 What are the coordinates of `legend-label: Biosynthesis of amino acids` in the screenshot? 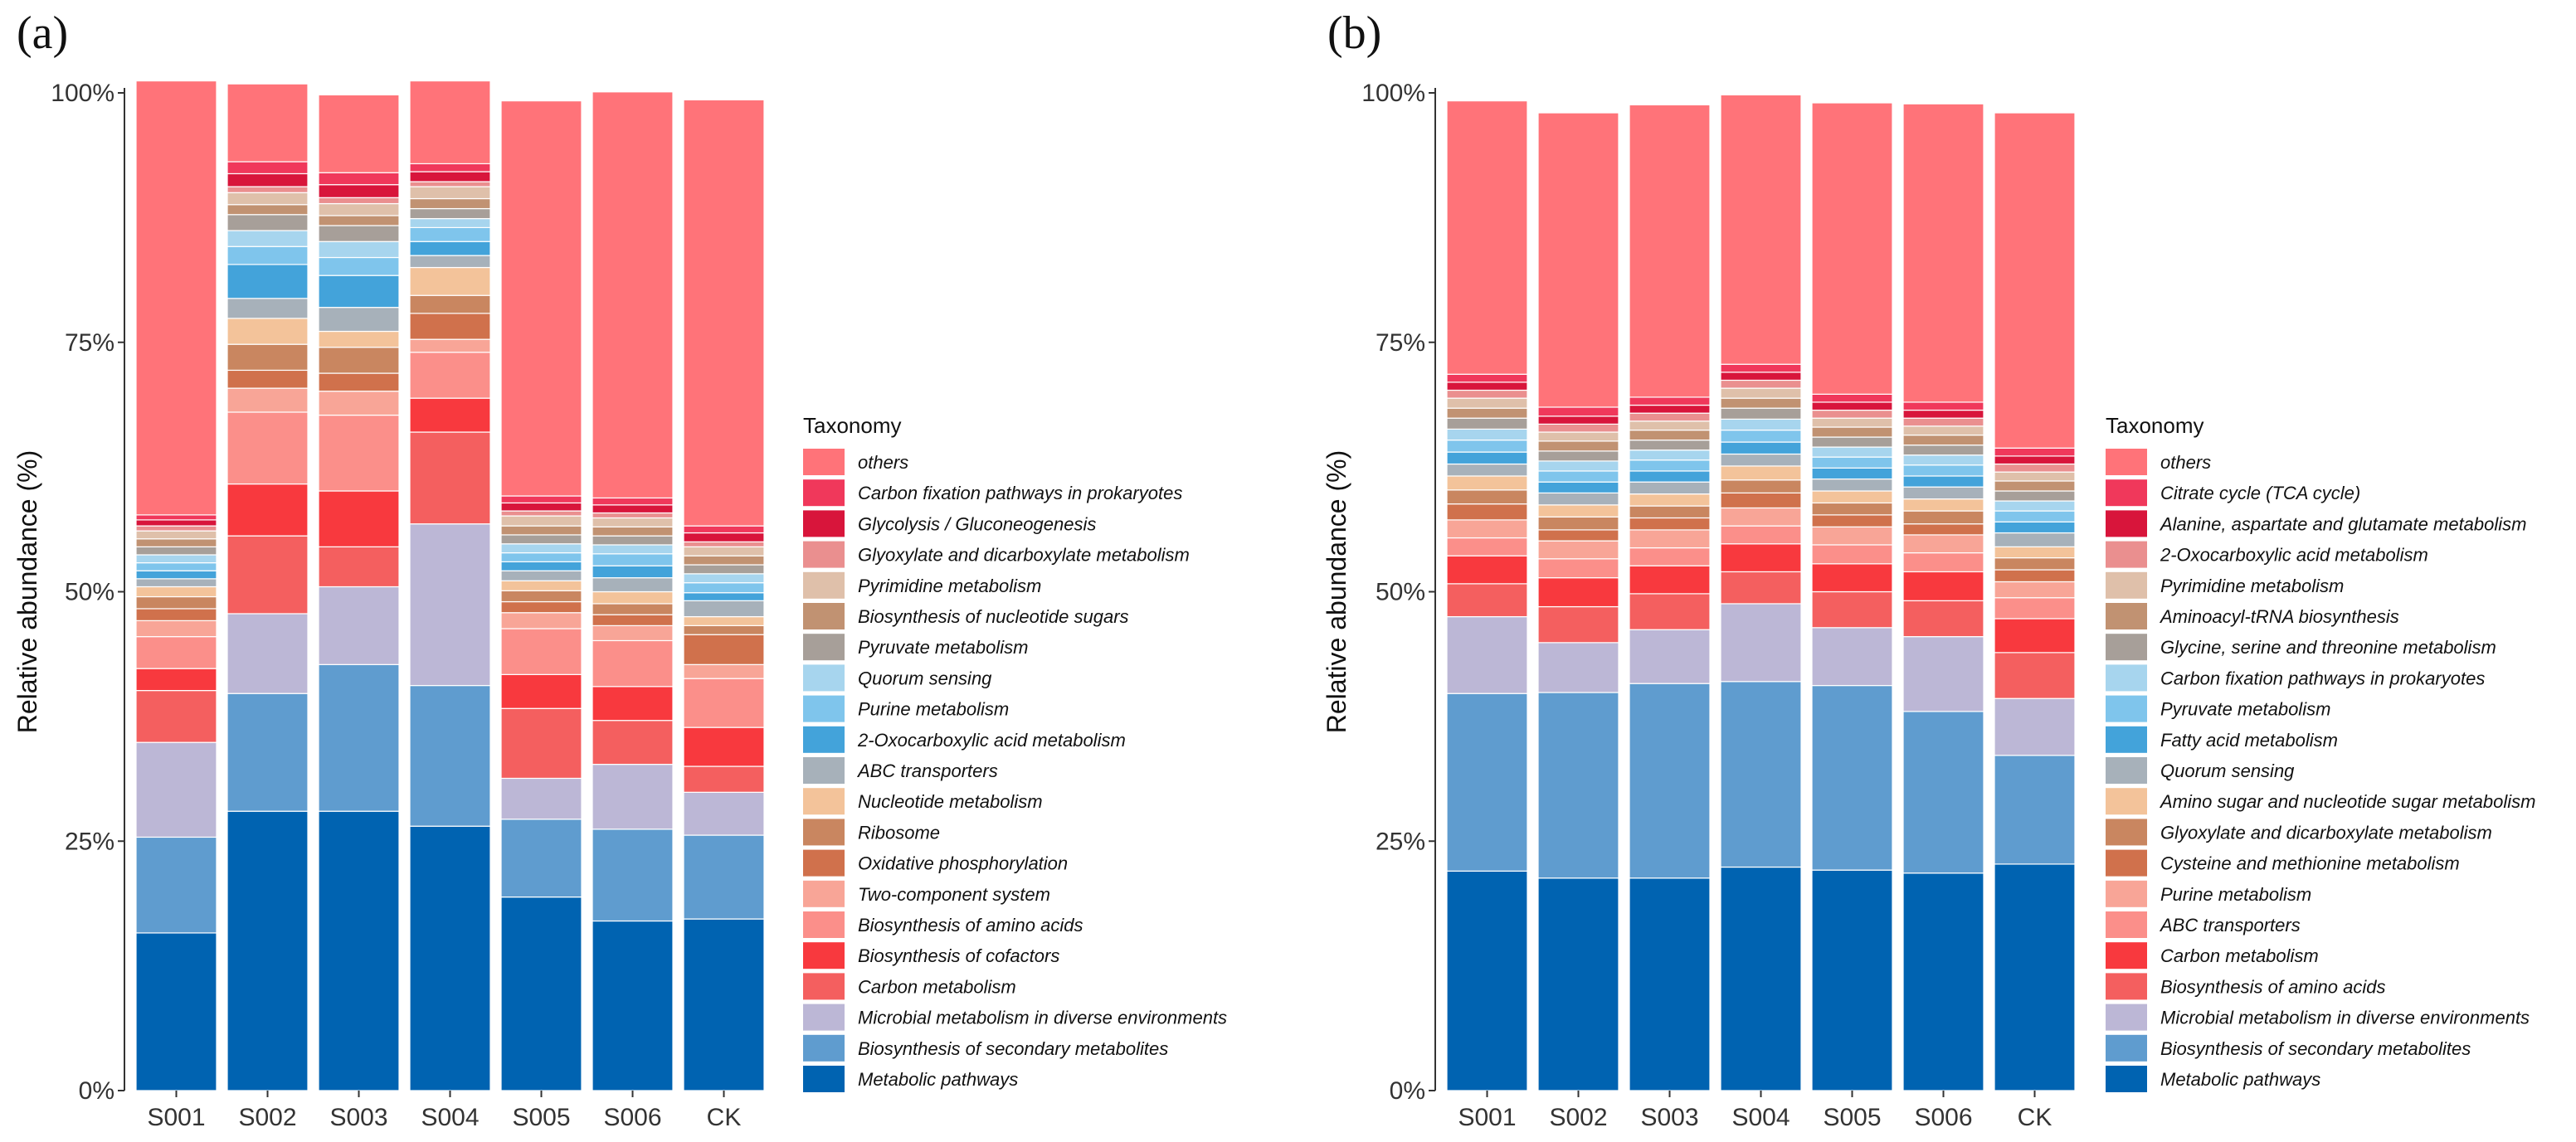 It's located at (970, 925).